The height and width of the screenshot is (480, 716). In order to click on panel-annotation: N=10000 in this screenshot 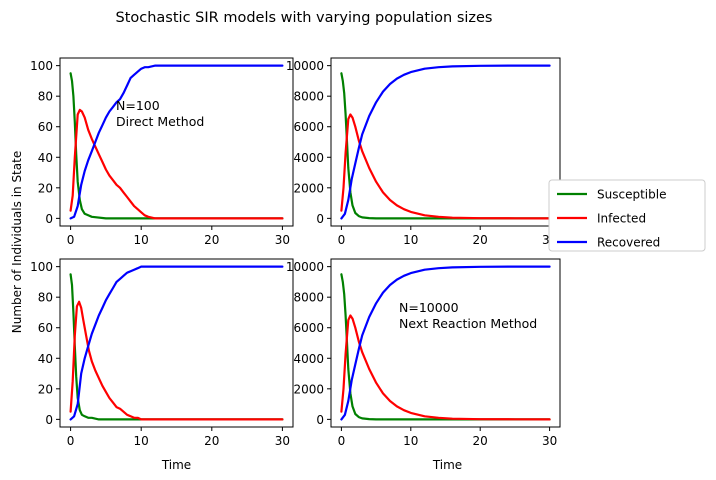, I will do `click(429, 307)`.